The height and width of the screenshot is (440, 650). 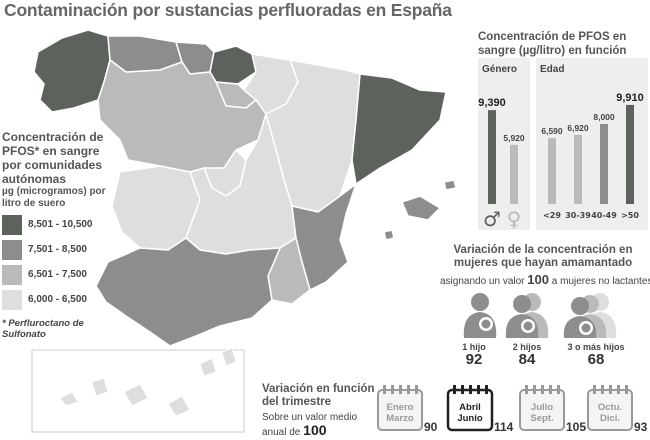 What do you see at coordinates (610, 407) in the screenshot?
I see `calendar-label: Octu.` at bounding box center [610, 407].